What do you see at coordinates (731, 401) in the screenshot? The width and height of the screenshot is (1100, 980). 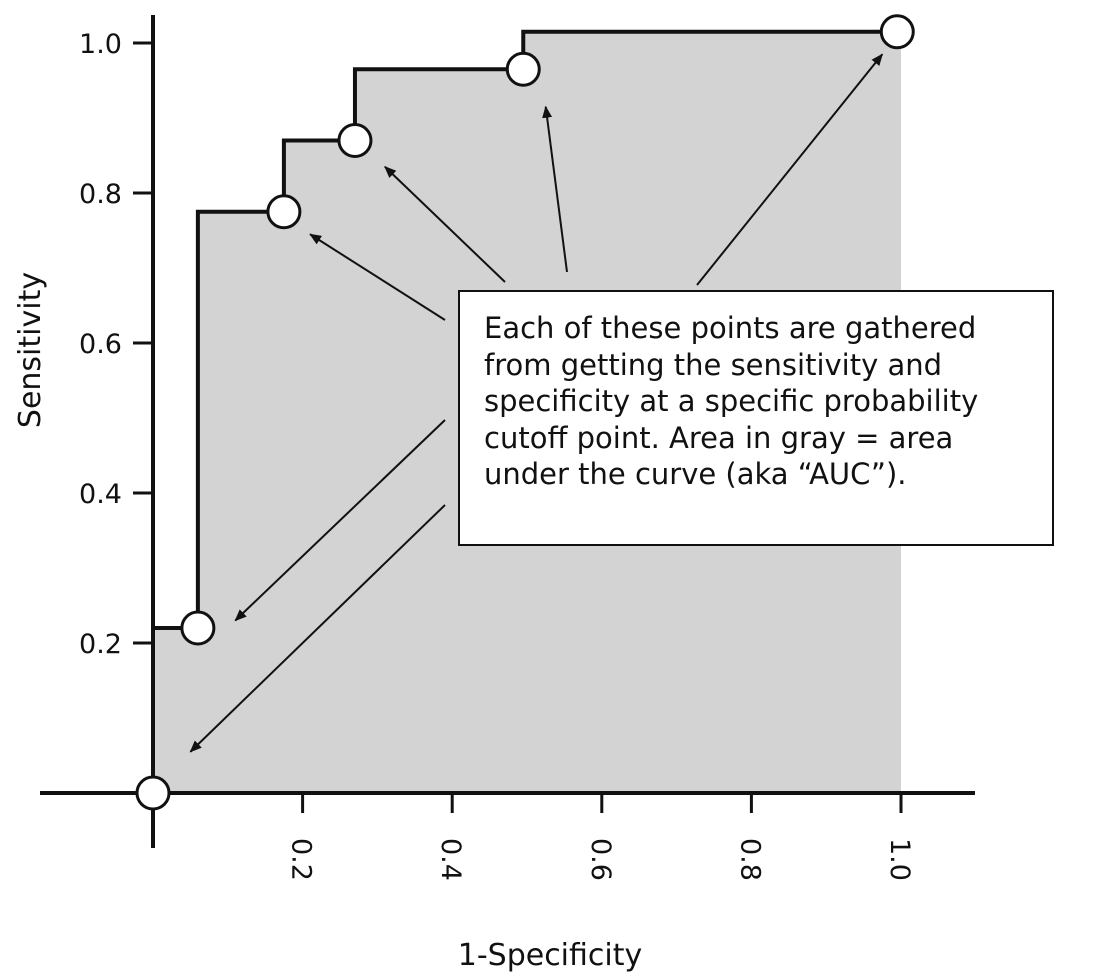 I see `annotation-line-3: specificity at a specific probability` at bounding box center [731, 401].